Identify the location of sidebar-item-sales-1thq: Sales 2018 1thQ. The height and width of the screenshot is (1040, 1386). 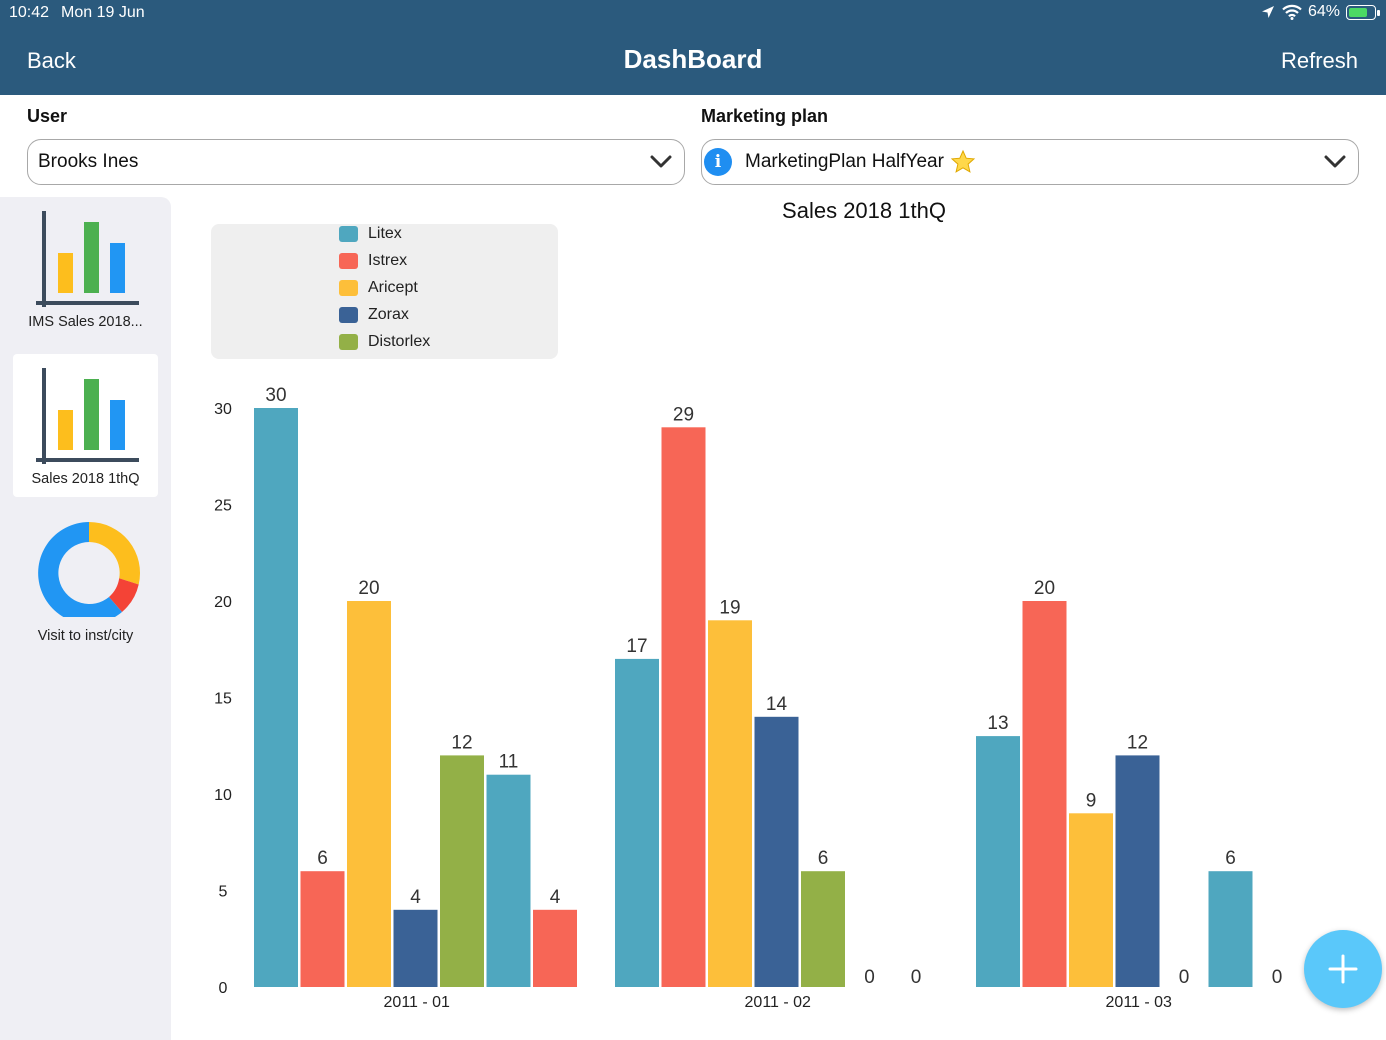
(85, 425).